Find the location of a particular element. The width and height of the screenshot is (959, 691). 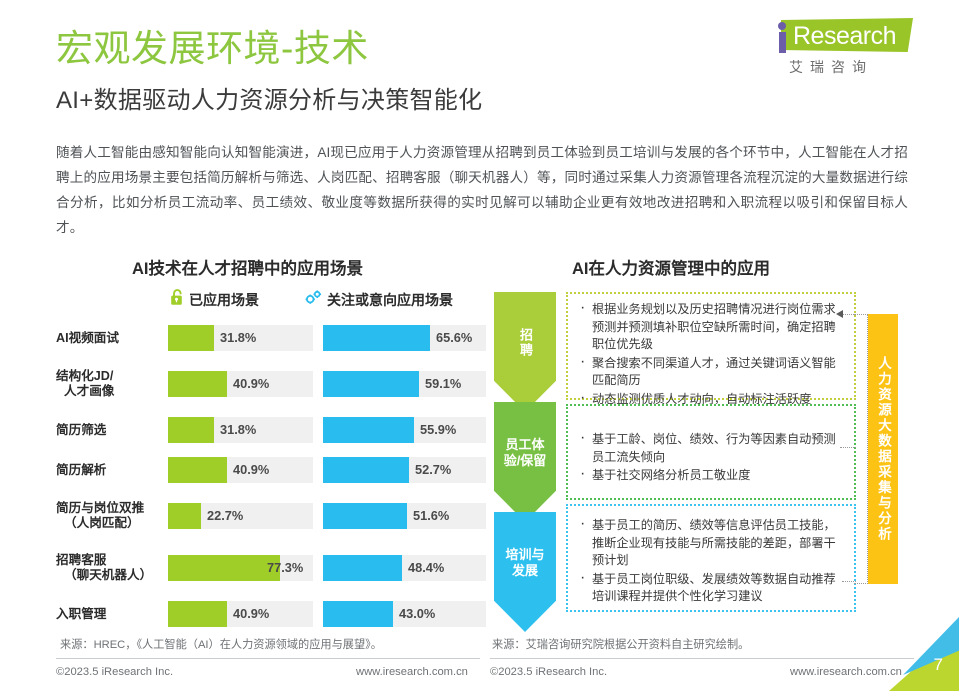

corner-decoration: 7 is located at coordinates (924, 653).